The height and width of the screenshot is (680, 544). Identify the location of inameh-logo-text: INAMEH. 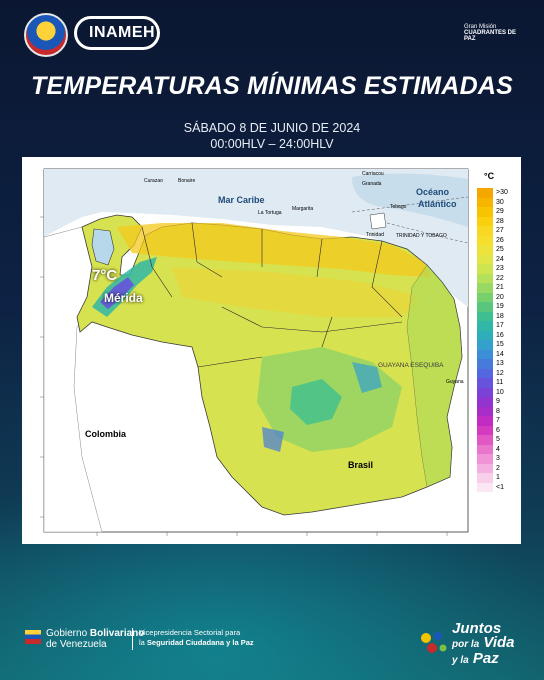
(122, 32).